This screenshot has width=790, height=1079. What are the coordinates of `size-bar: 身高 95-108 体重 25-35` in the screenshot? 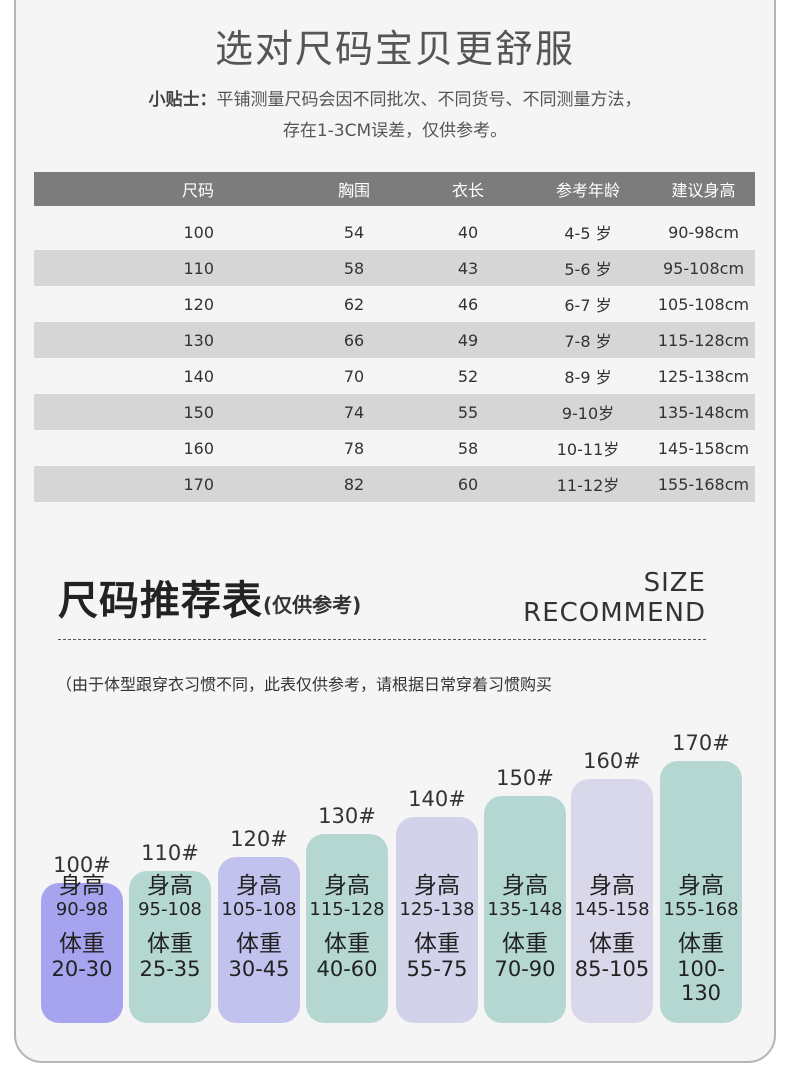 It's located at (170, 947).